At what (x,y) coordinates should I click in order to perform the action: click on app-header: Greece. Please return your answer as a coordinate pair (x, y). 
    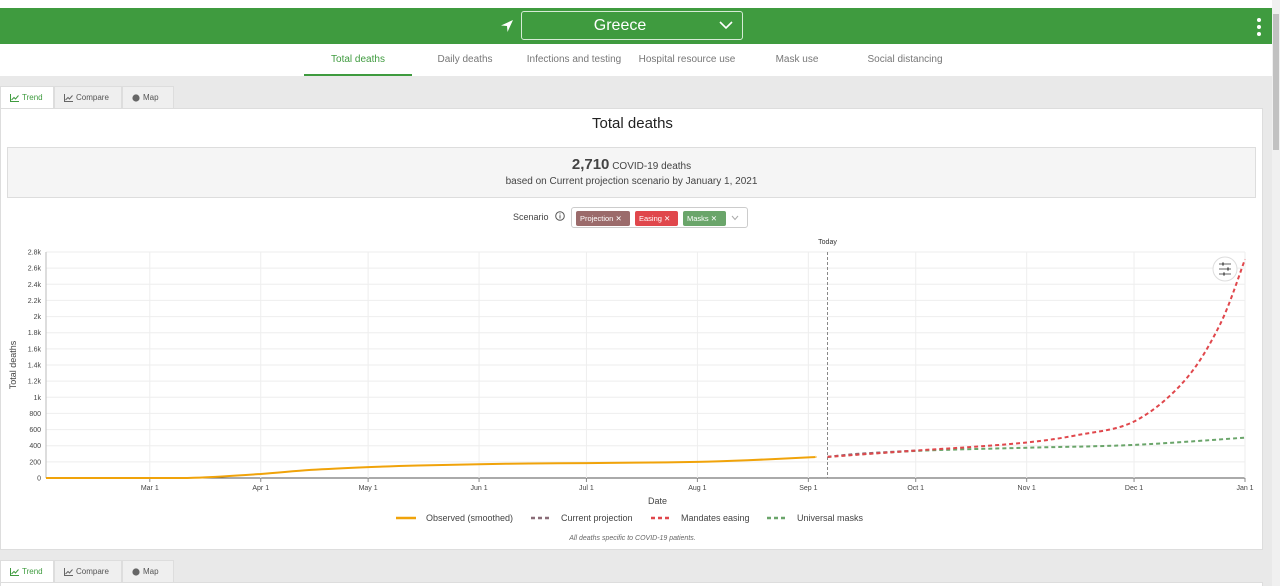
    Looking at the image, I should click on (636, 26).